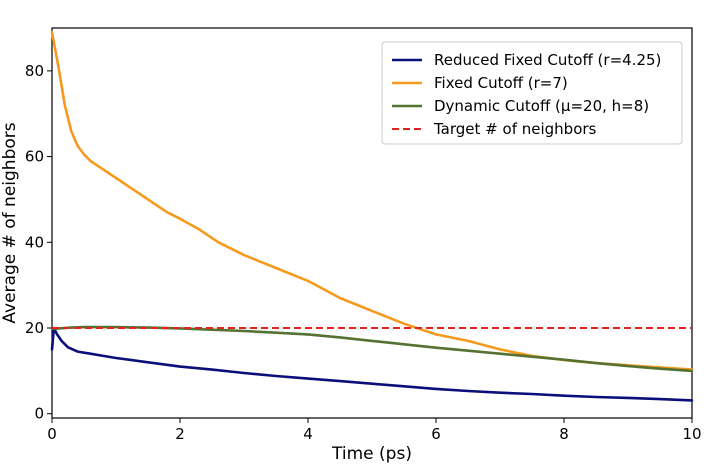 This screenshot has height=467, width=718. I want to click on x-tick-label: 10, so click(691, 434).